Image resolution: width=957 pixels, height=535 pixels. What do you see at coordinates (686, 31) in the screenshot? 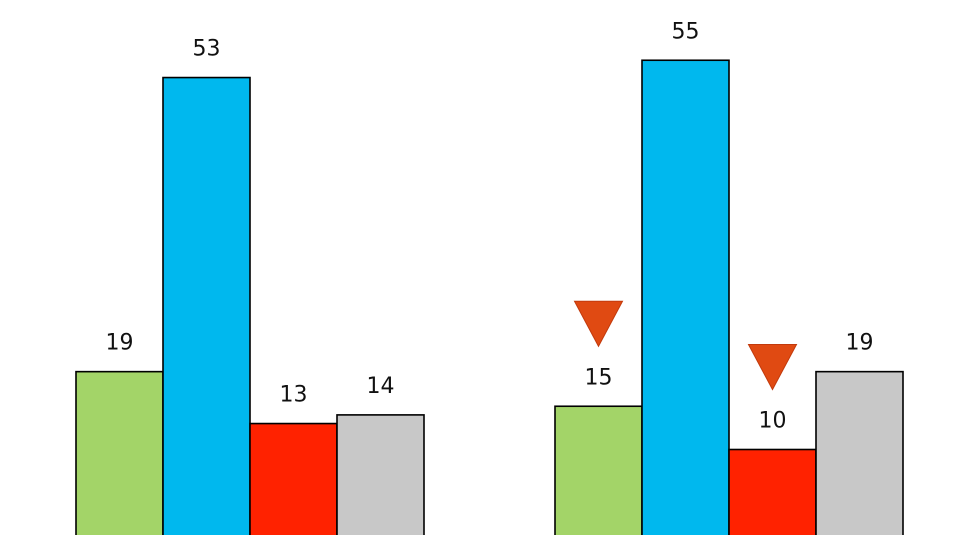
I see `right-value-label-b: 55` at bounding box center [686, 31].